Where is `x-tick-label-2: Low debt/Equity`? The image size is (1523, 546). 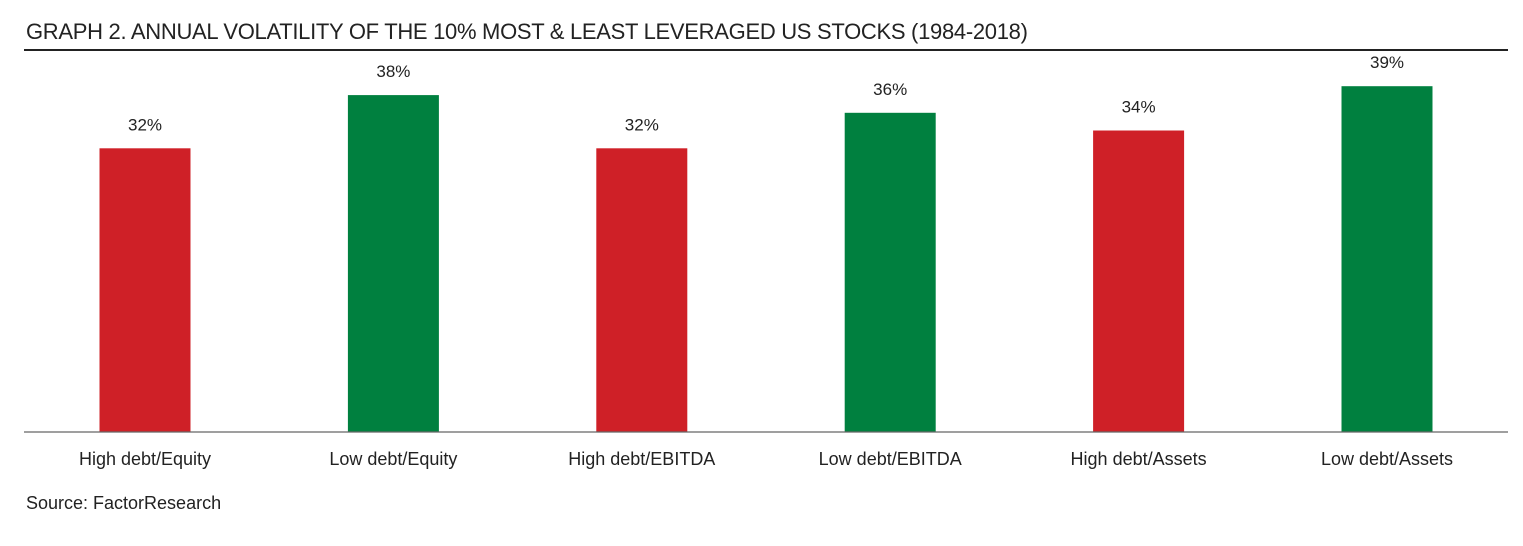
x-tick-label-2: Low debt/Equity is located at coordinates (393, 459).